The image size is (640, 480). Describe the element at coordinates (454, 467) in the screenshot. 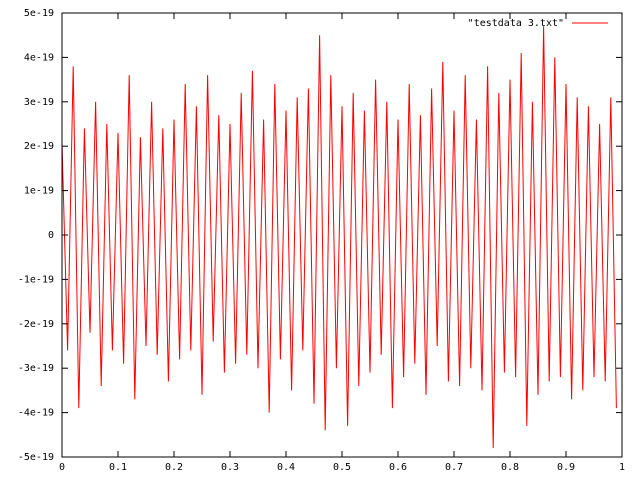

I see `x-tick-label: 0.7` at that location.